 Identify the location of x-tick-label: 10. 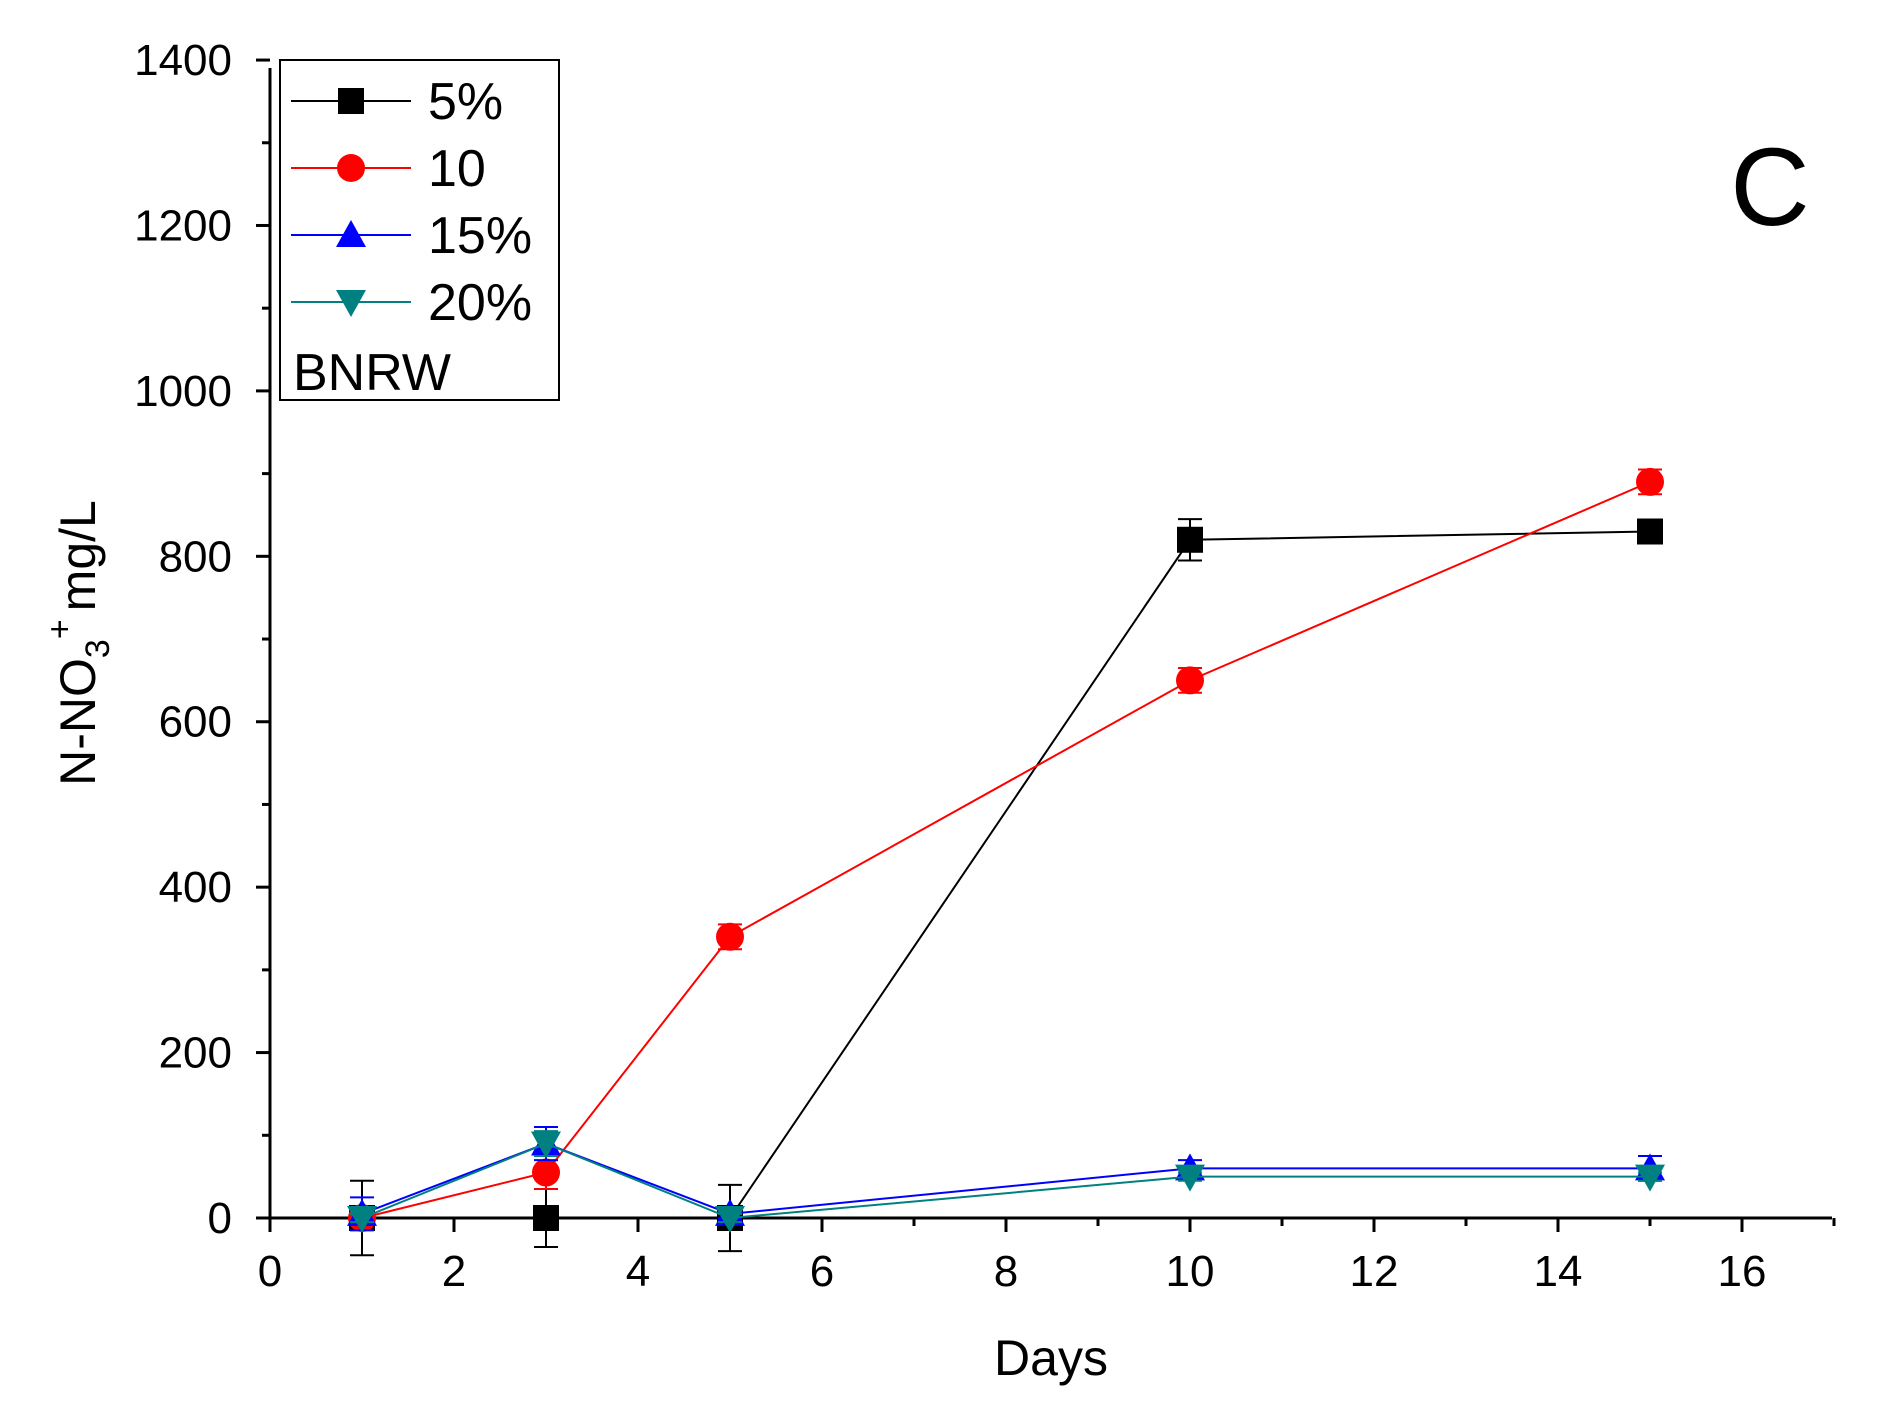
(1190, 1271).